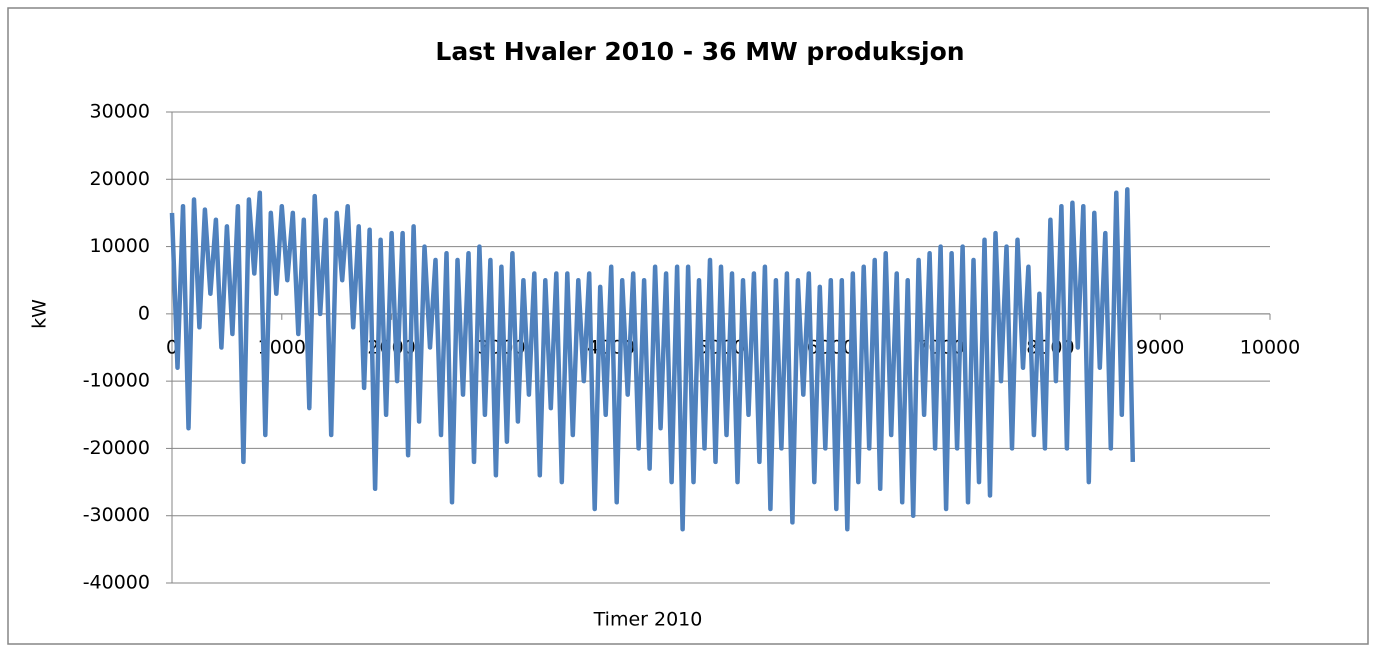 This screenshot has width=1376, height=651. I want to click on y-tick-label: 0, so click(144, 313).